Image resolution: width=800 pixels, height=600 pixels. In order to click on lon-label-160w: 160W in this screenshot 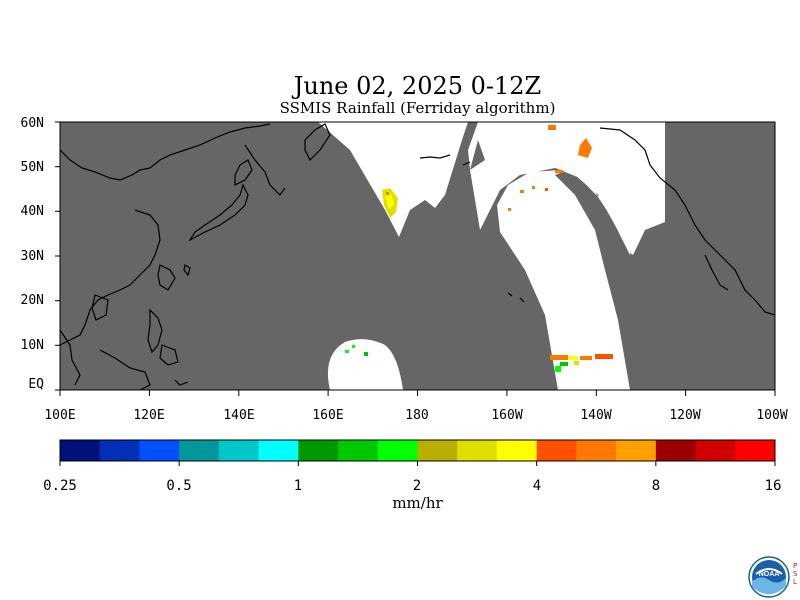, I will do `click(507, 415)`.